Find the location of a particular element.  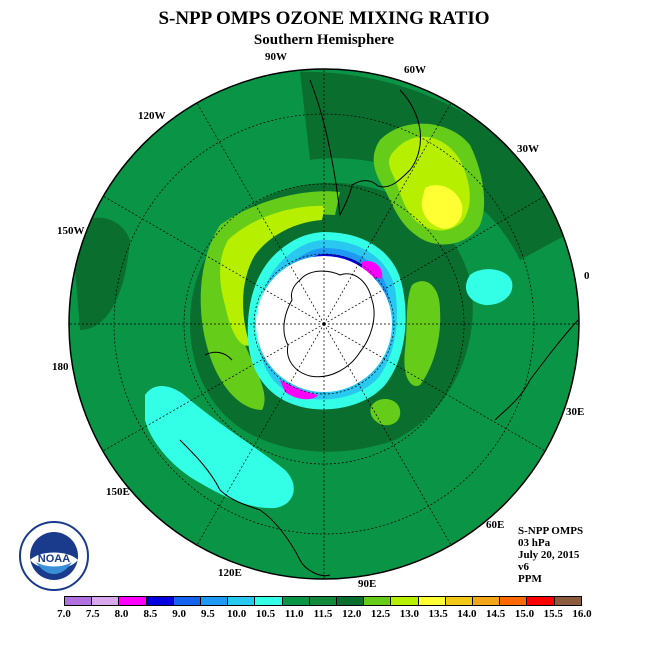

info-block: S-NPP OMPS 03 hPa July 20, 2015 v6 PPM is located at coordinates (550, 555).